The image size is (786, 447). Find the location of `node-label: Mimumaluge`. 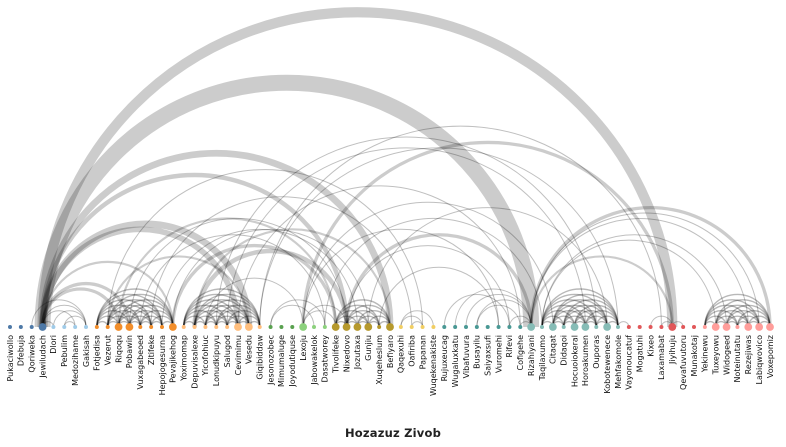

node-label: Mimumaluge is located at coordinates (281, 361).